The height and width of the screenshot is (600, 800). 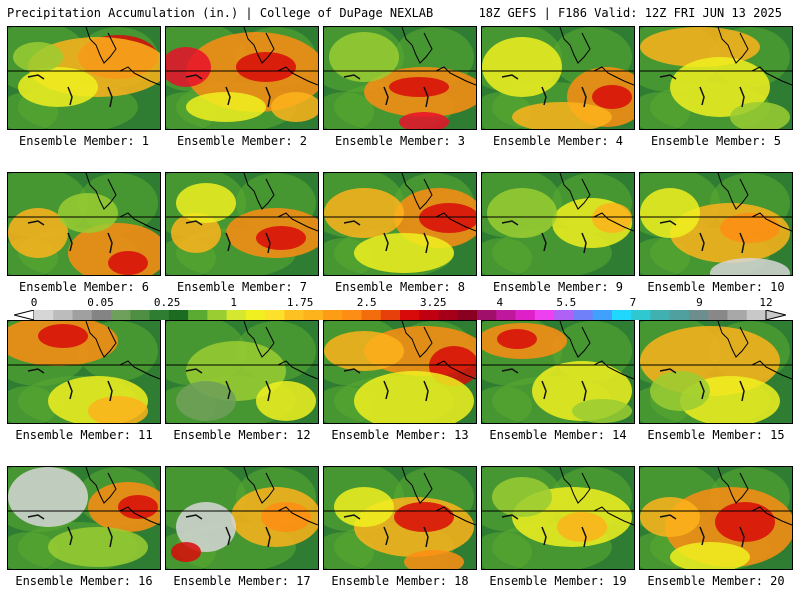 I want to click on precipitation-colorbar, so click(x=400, y=315).